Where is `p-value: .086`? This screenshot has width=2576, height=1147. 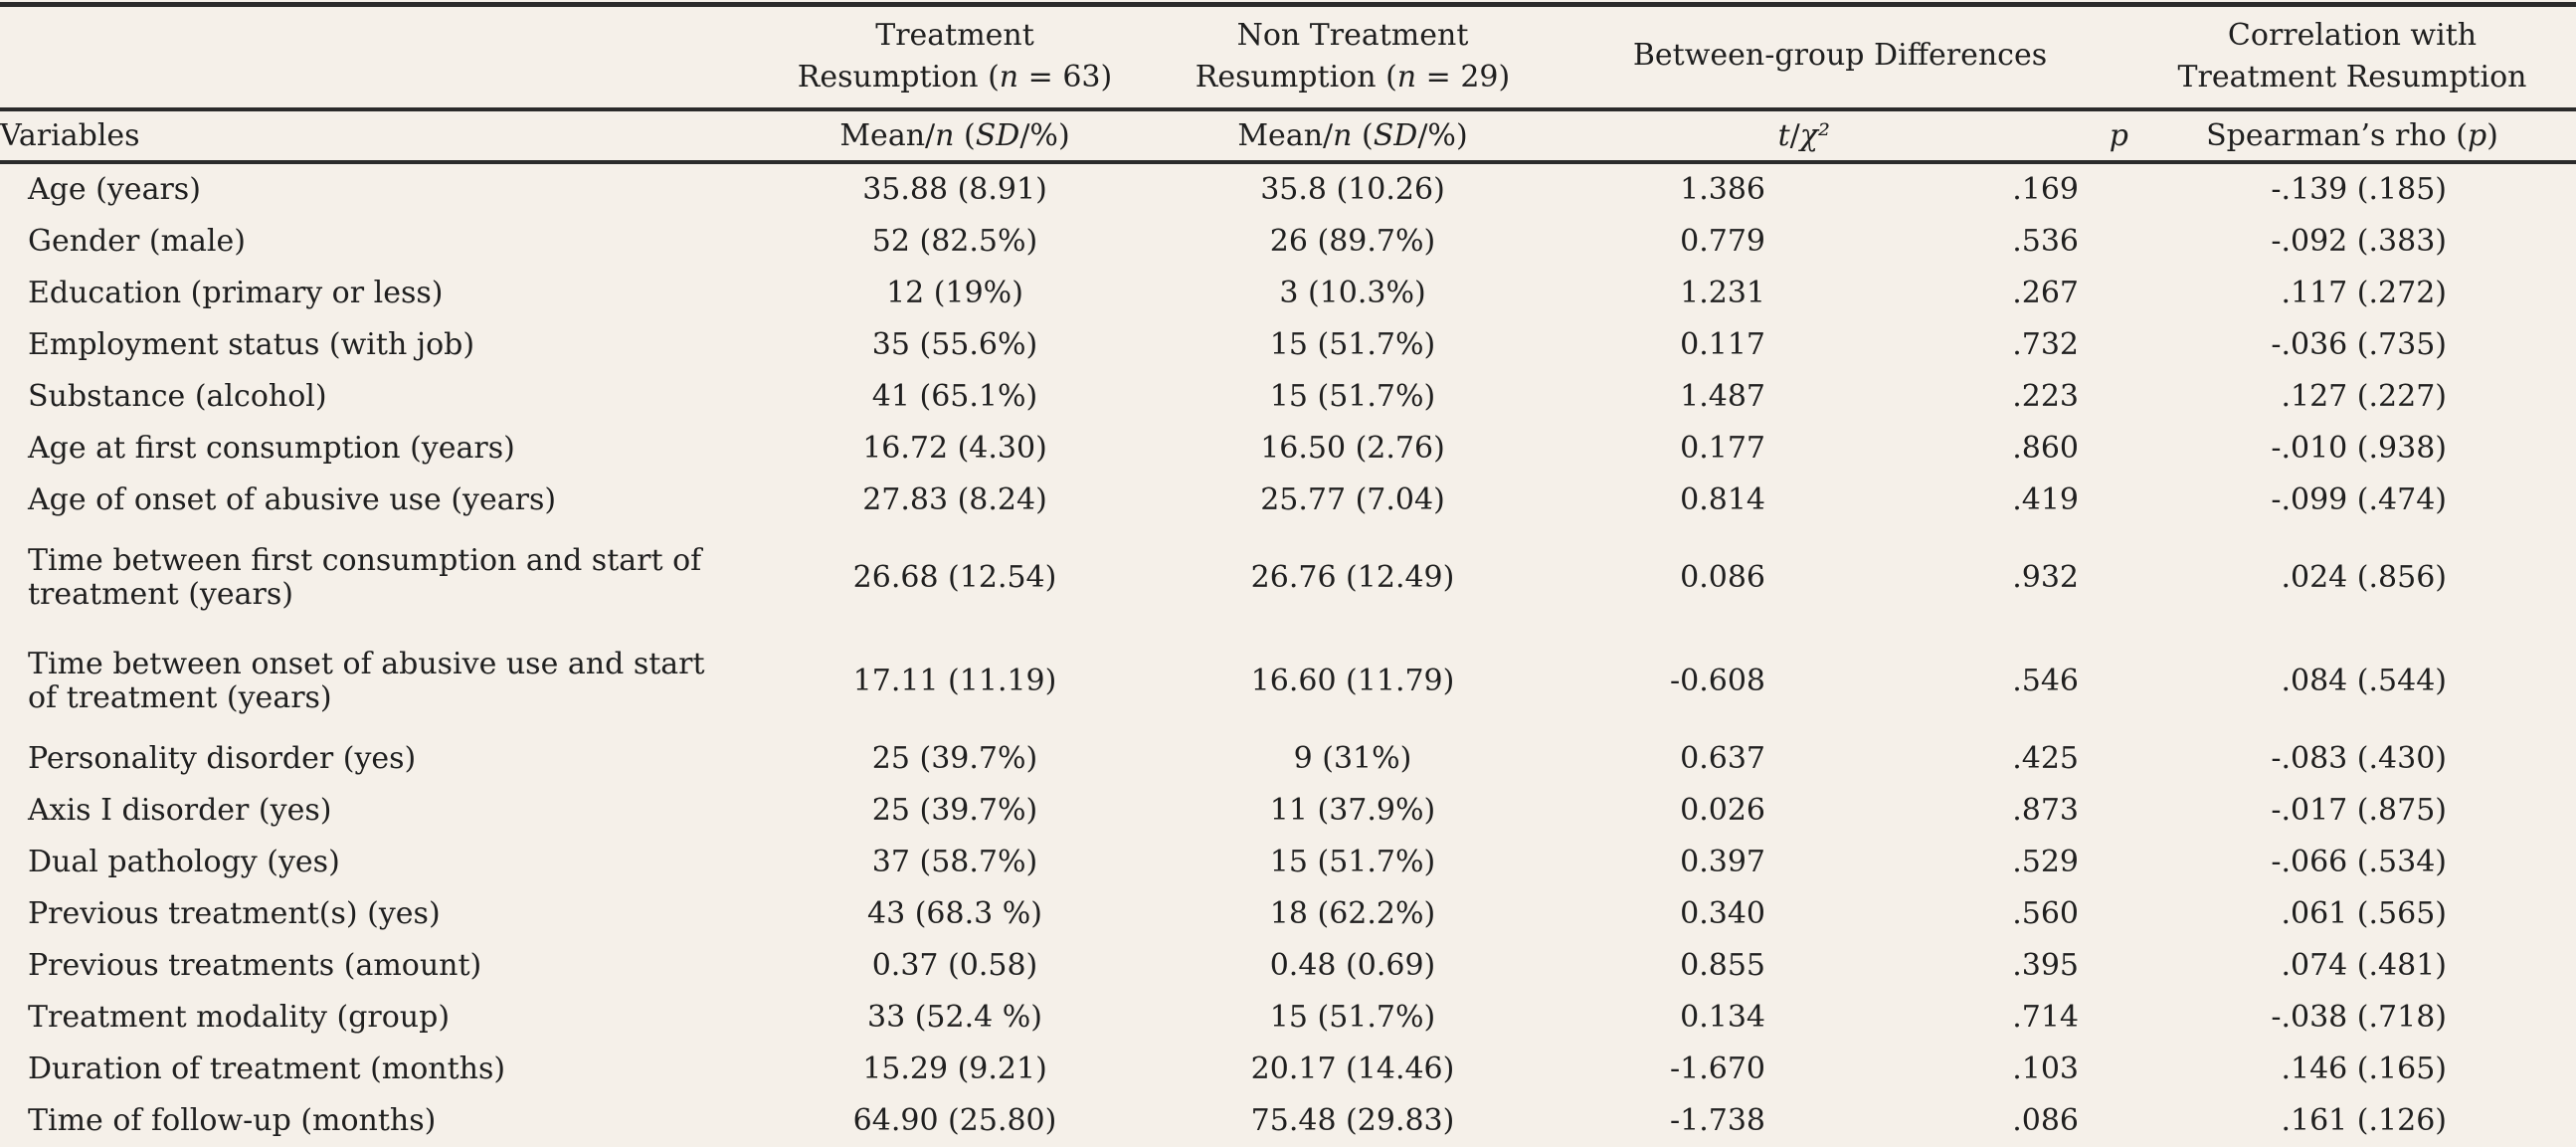
p-value: .086 is located at coordinates (2046, 1121).